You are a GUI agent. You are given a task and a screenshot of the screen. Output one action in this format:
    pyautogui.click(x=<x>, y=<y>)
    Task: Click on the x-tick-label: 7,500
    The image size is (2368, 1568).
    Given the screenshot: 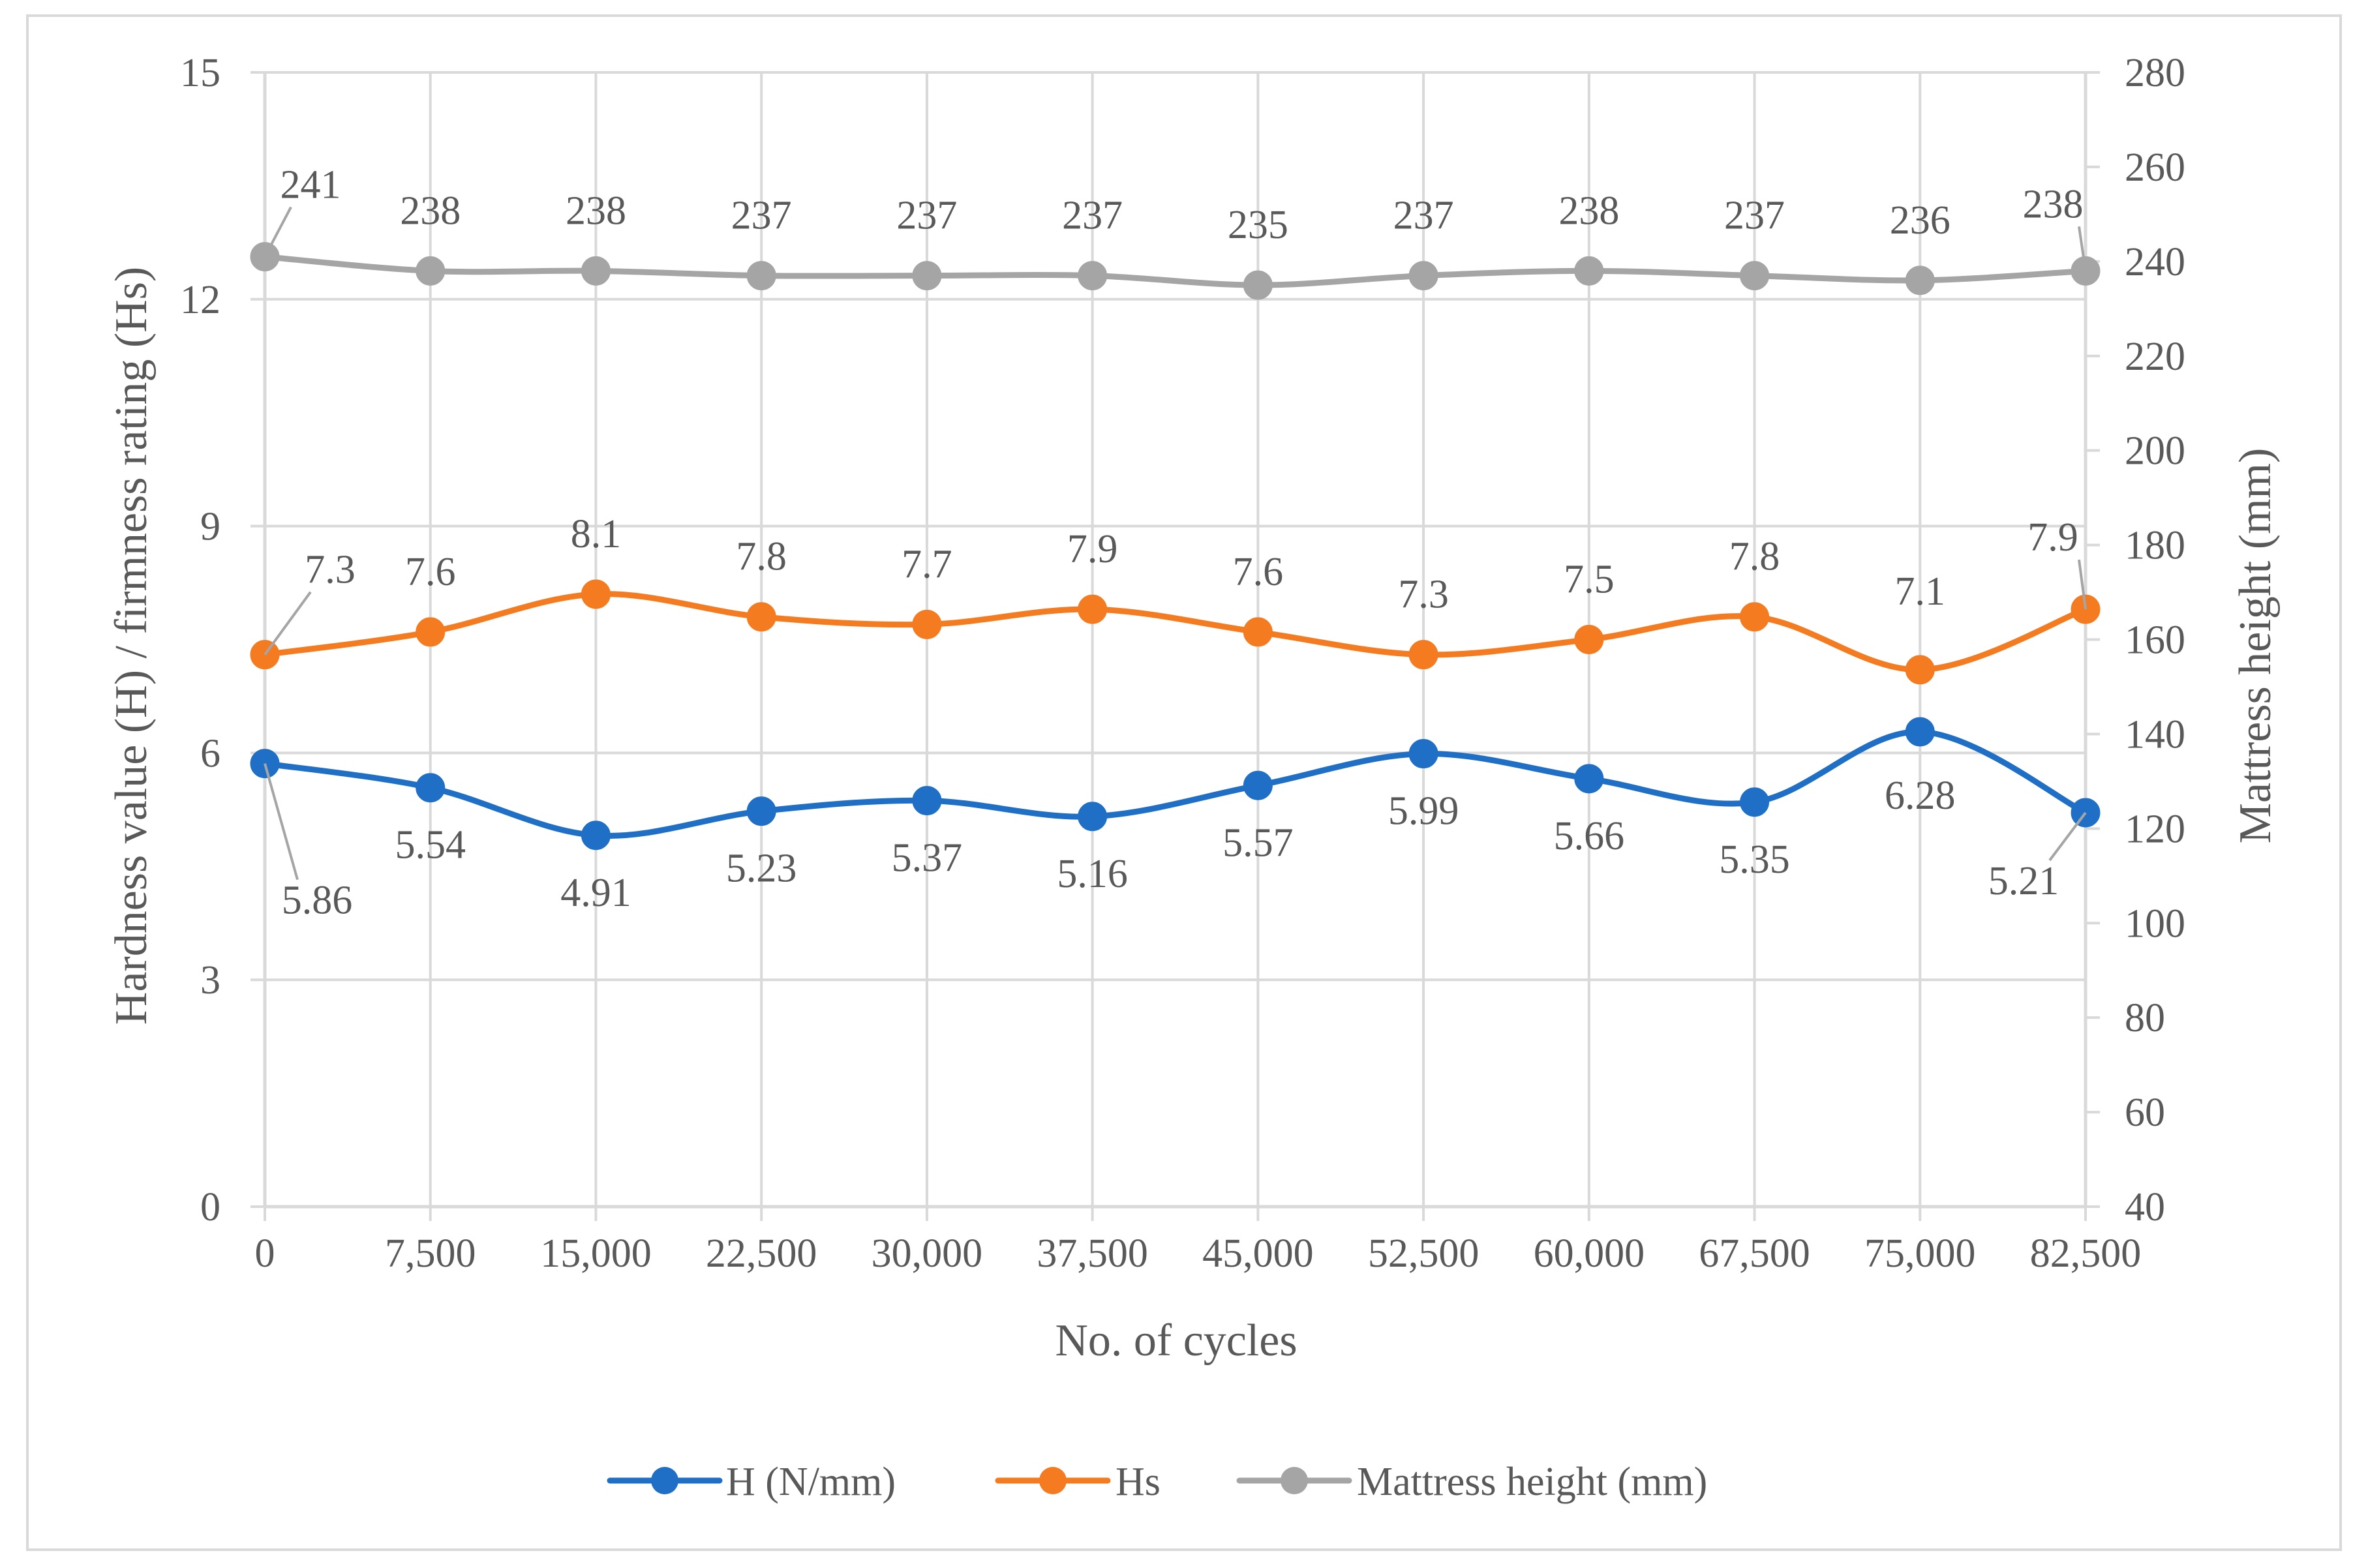 What is the action you would take?
    pyautogui.click(x=430, y=1253)
    